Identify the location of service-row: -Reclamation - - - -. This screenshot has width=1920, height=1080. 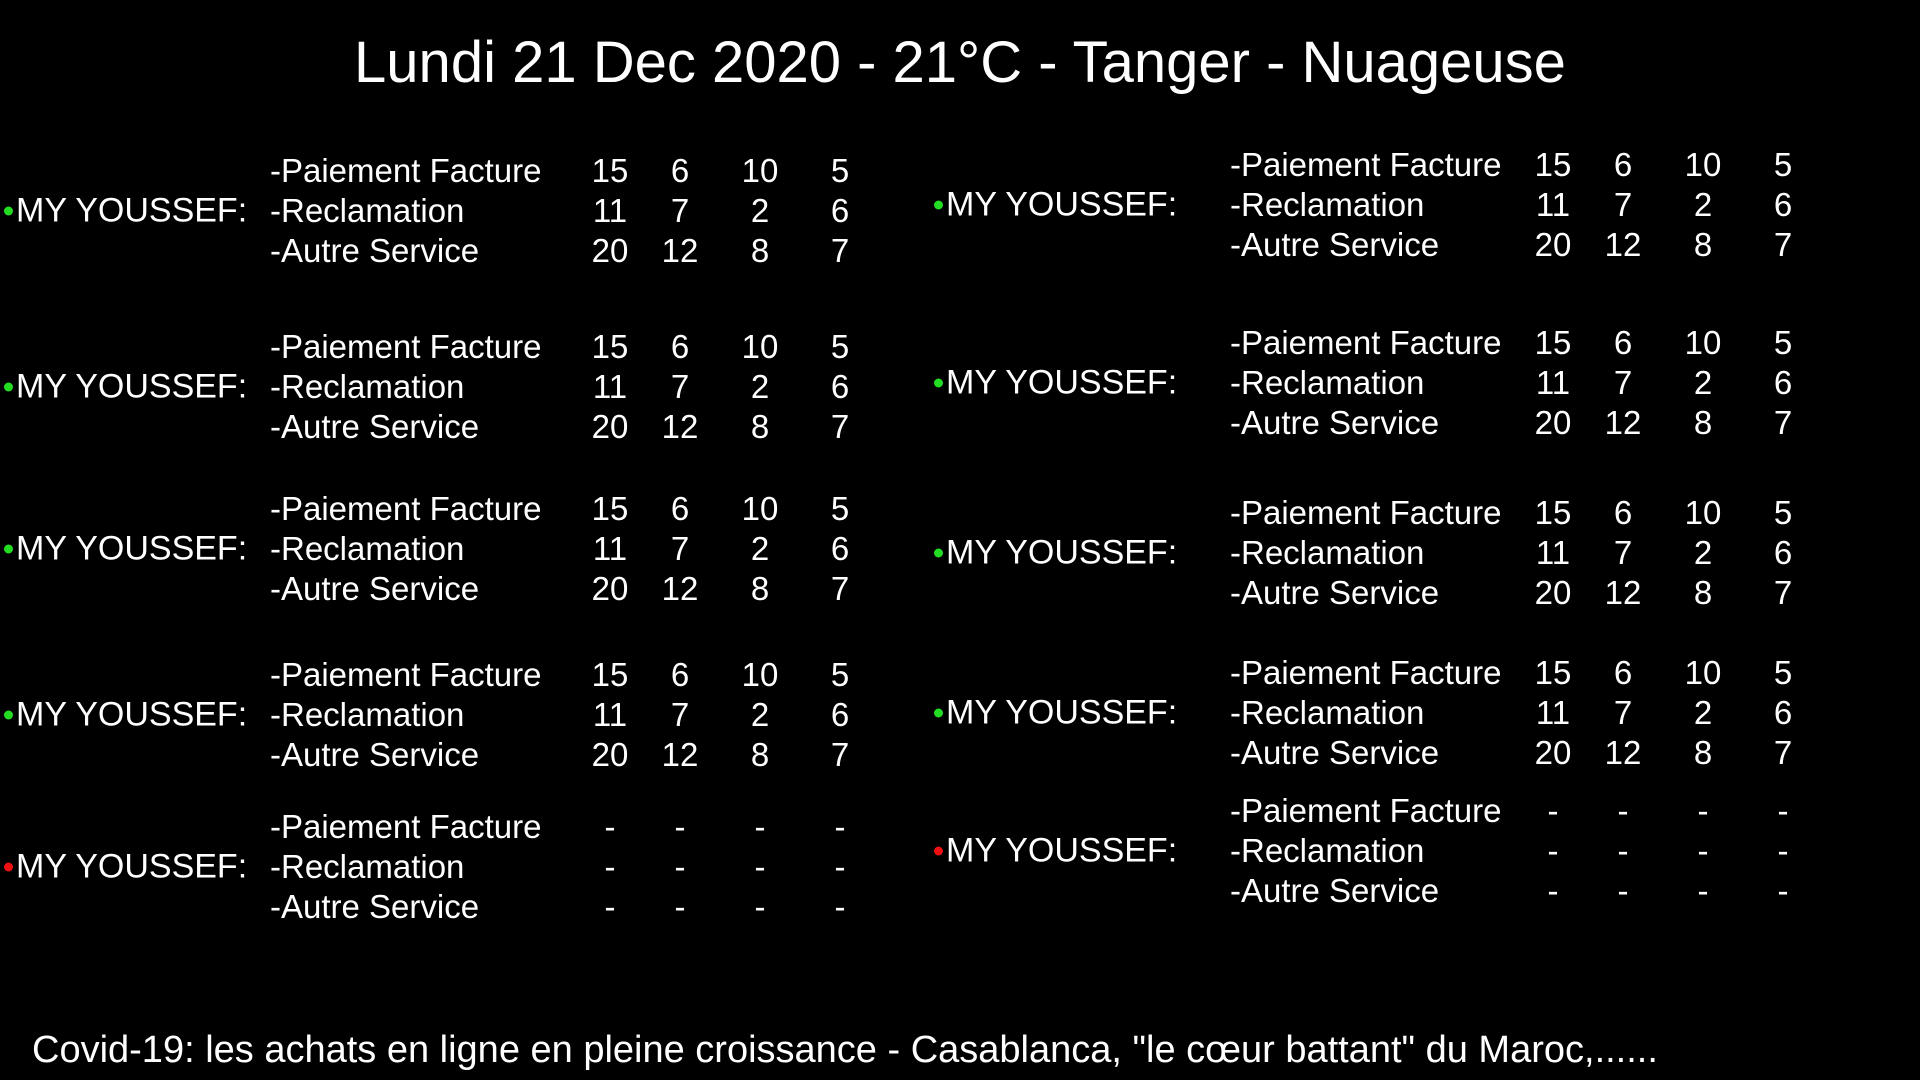
(570, 867).